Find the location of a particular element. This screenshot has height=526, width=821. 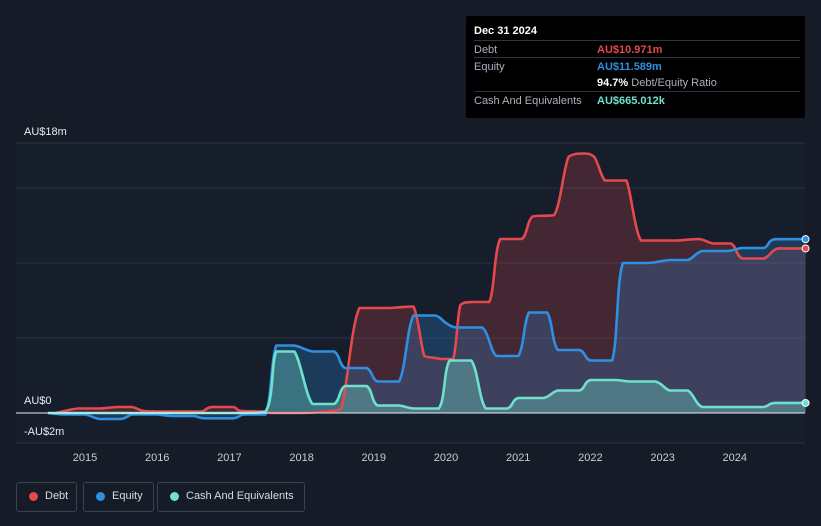

x-tick-label-2016: 2016 is located at coordinates (157, 458).